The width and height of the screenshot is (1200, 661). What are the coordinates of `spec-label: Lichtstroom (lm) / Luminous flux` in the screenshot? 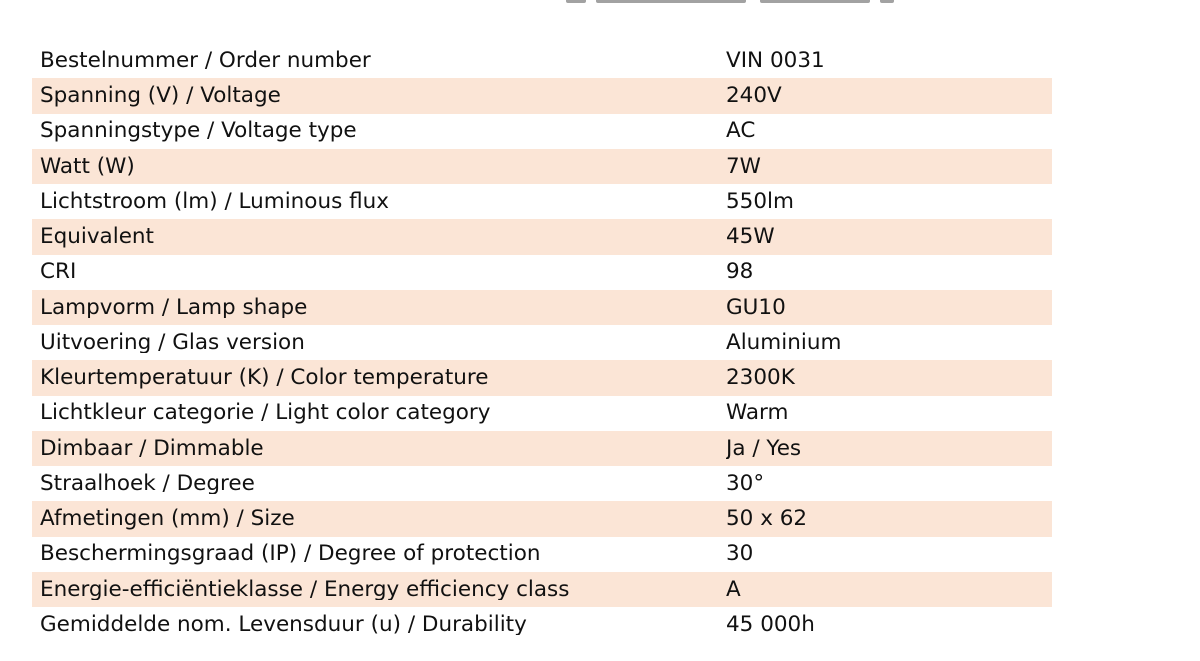 It's located at (214, 201).